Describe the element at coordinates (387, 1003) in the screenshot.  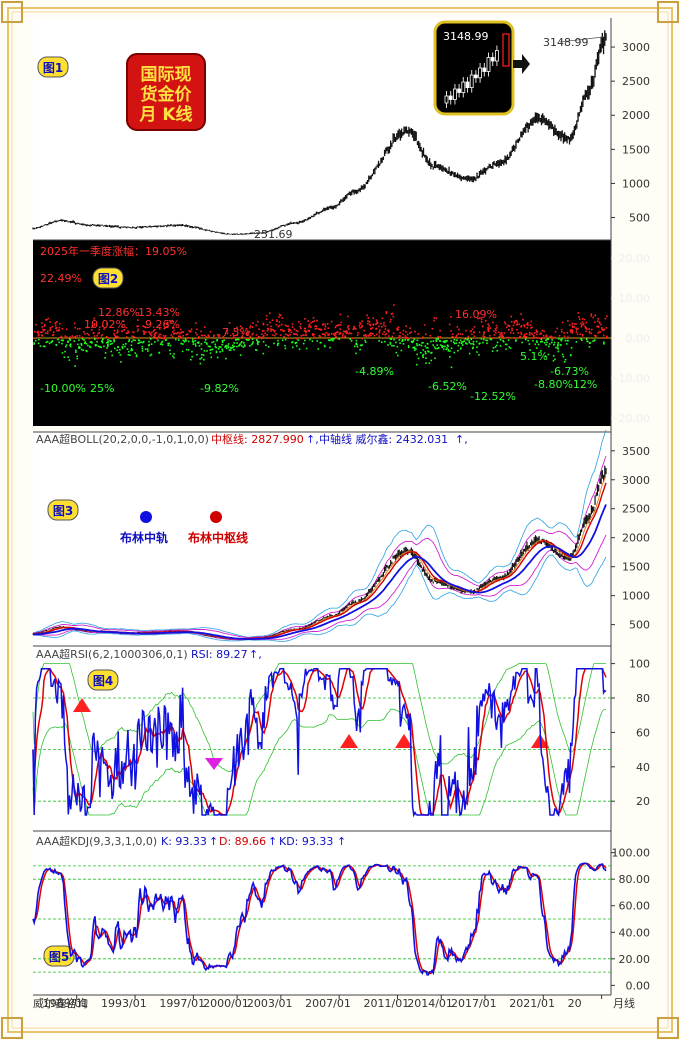
I see `x-tick-label: 2011/01` at that location.